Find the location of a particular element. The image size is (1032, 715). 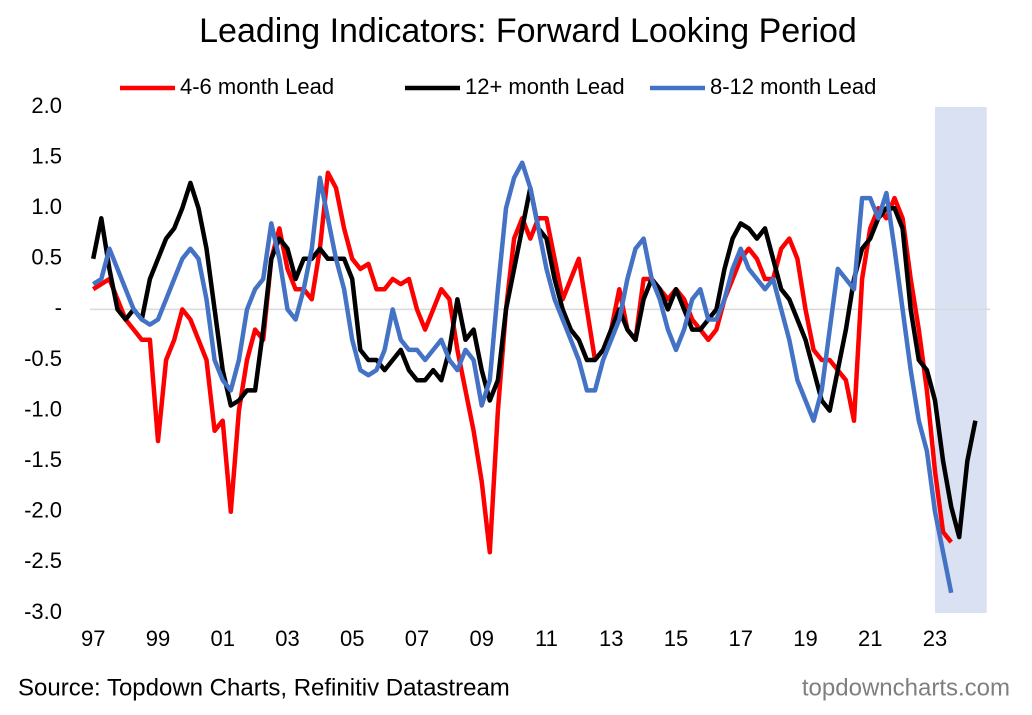

y-tick-label: 1.5 is located at coordinates (46, 155).